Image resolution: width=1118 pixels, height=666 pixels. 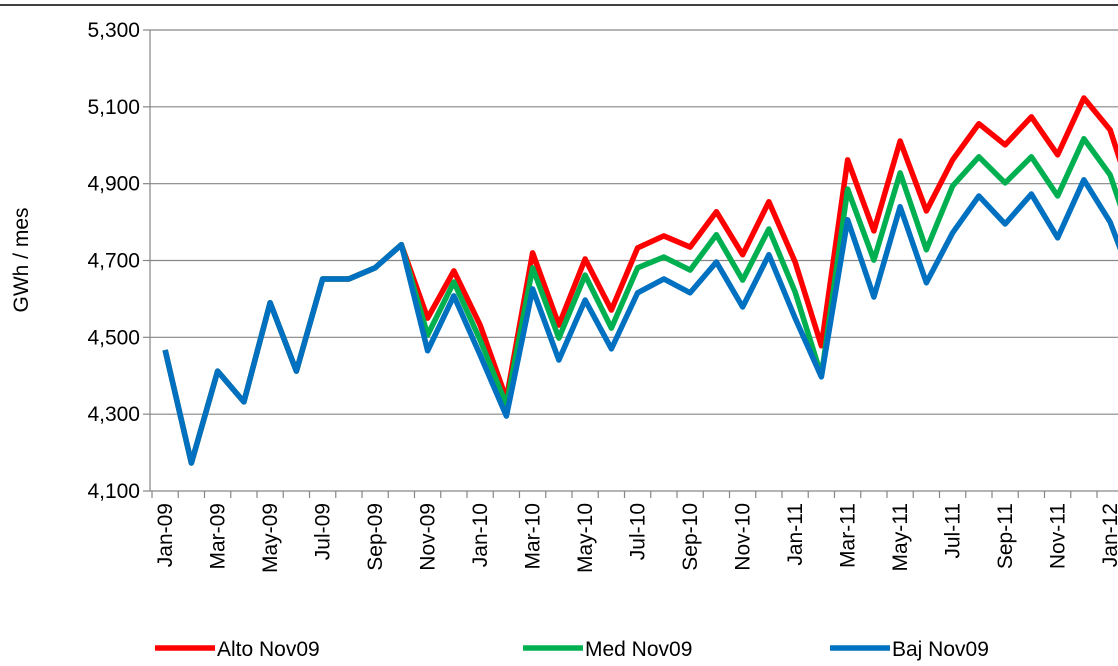 I want to click on y-tick-label: 4,700, so click(x=113, y=261).